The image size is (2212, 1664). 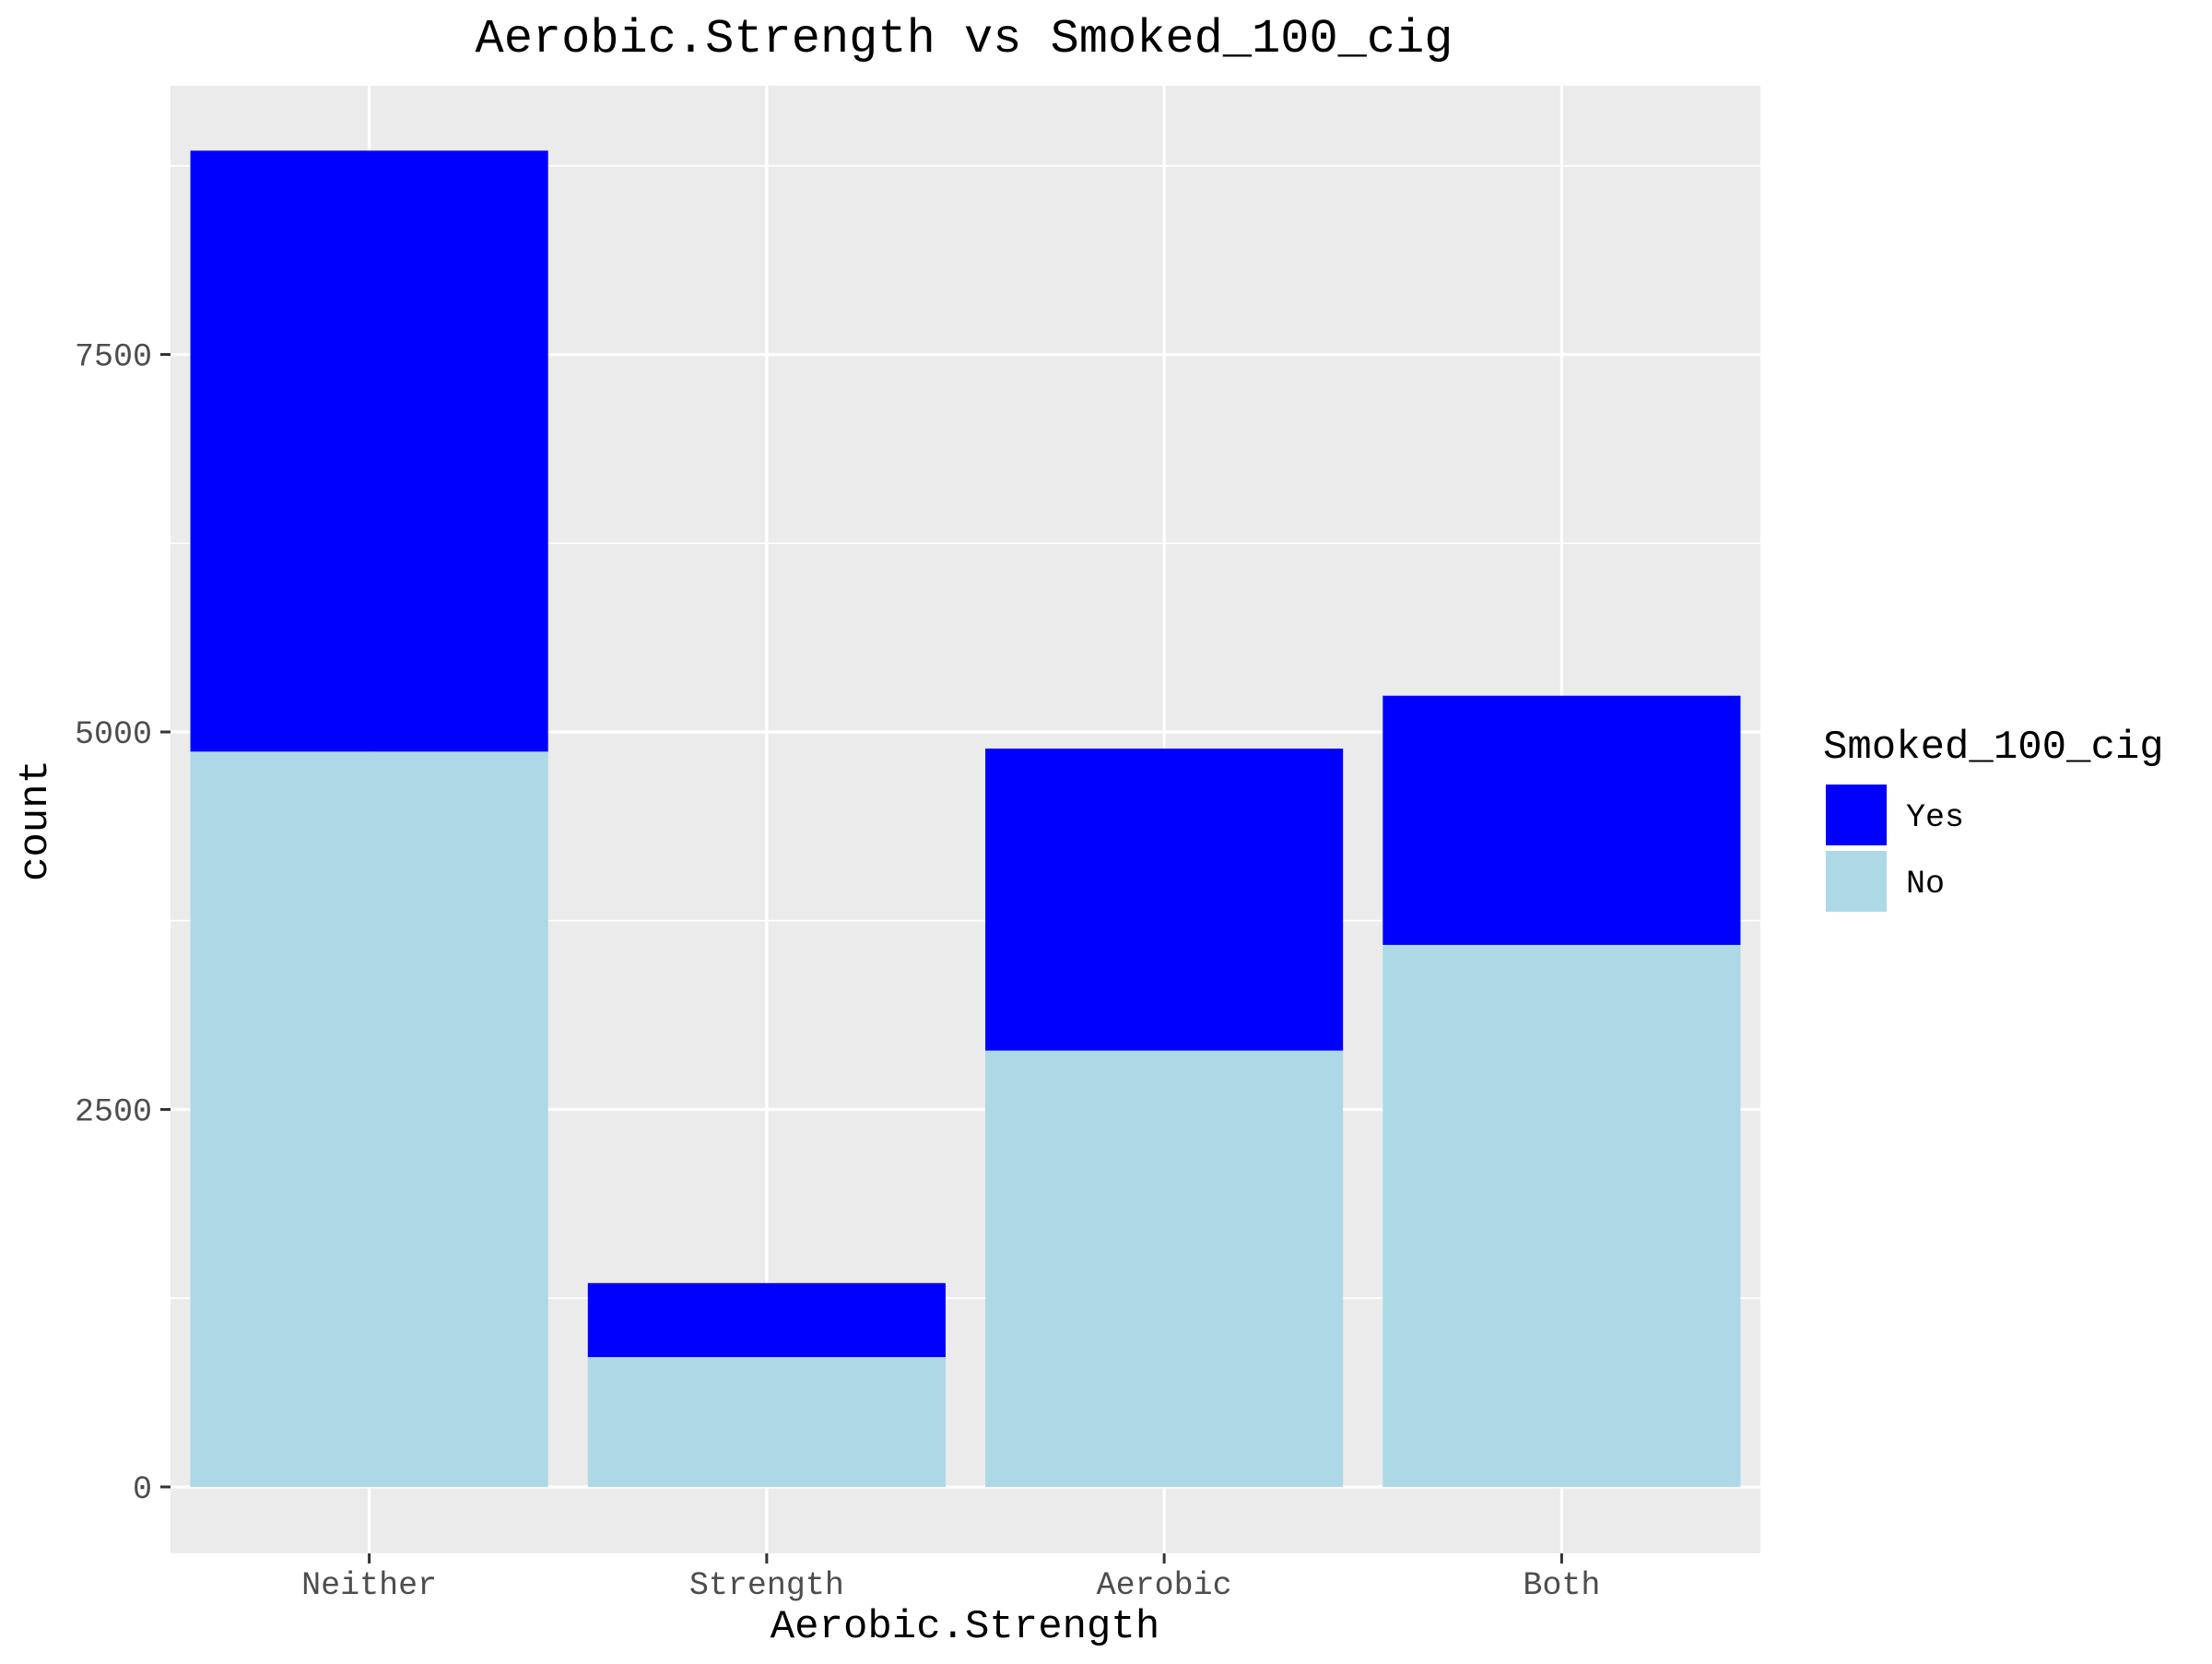 I want to click on x-tick-label: Neither, so click(x=369, y=1585).